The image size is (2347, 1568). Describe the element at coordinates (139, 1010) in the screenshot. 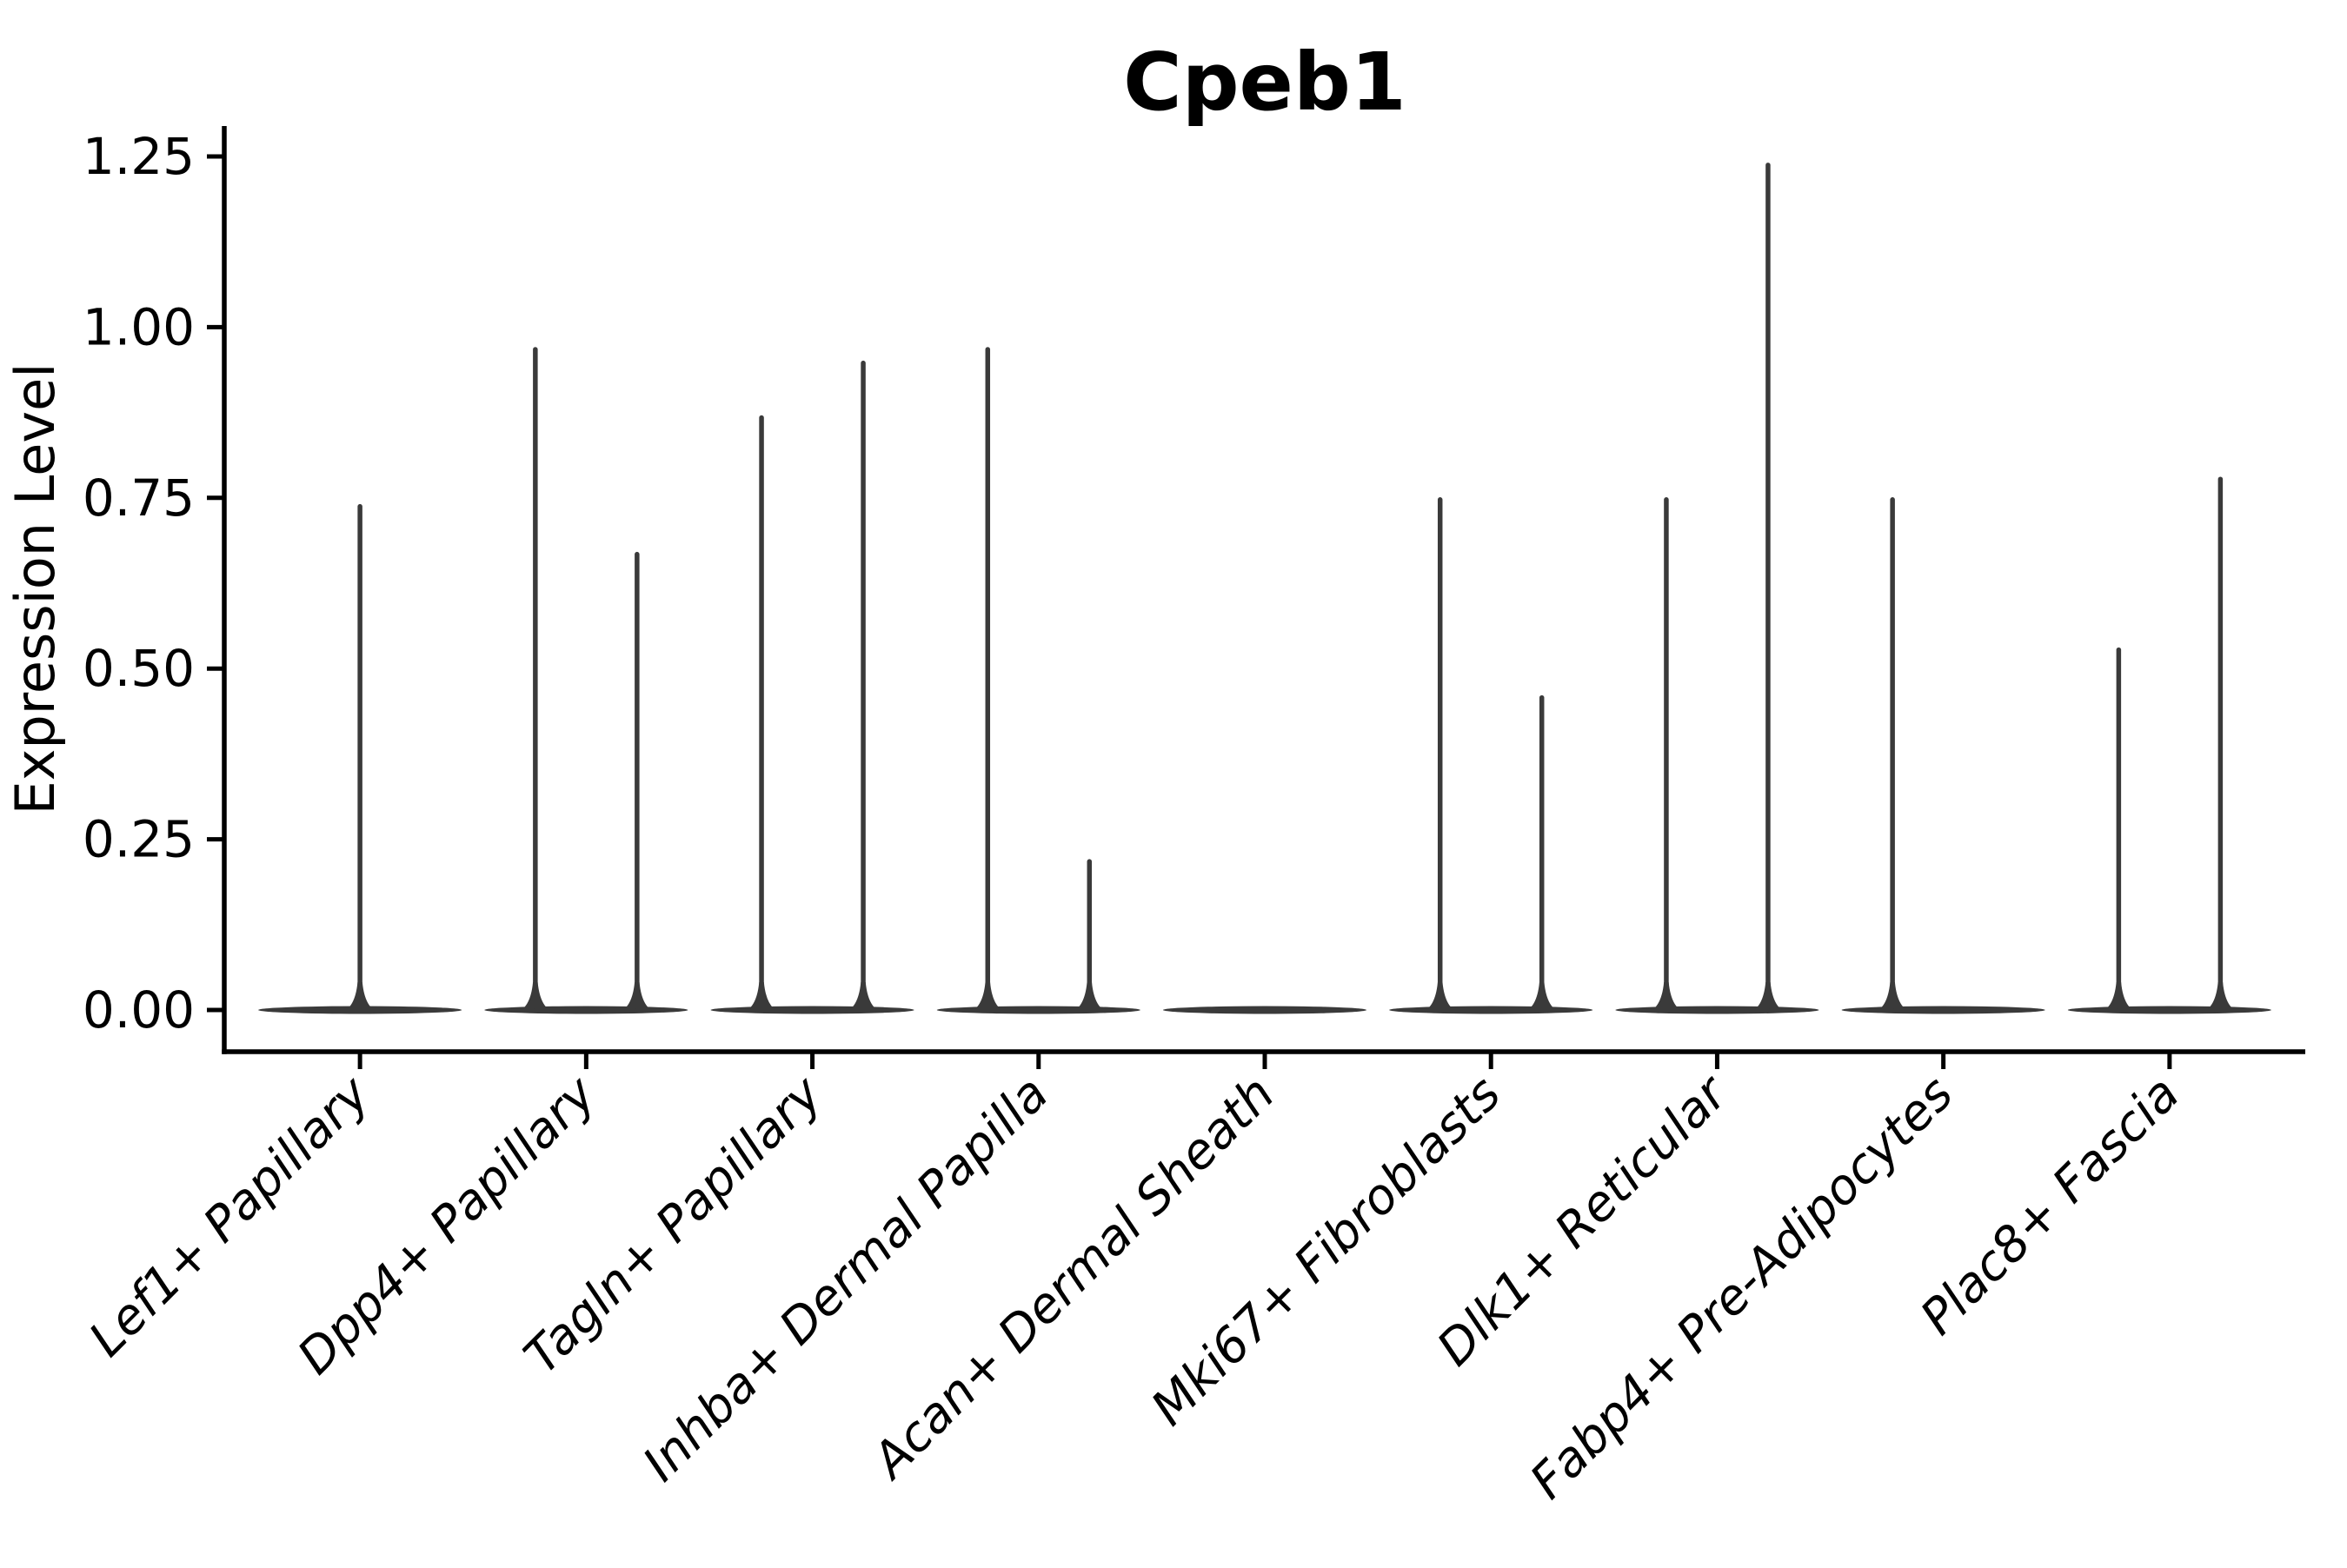

I see `y-tick-label-0: 0.00` at that location.